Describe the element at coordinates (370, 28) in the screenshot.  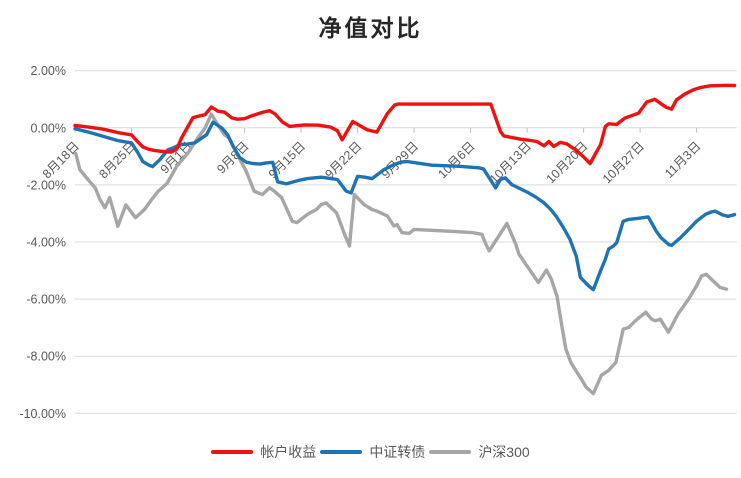
I see `chart-title: 净值对比` at that location.